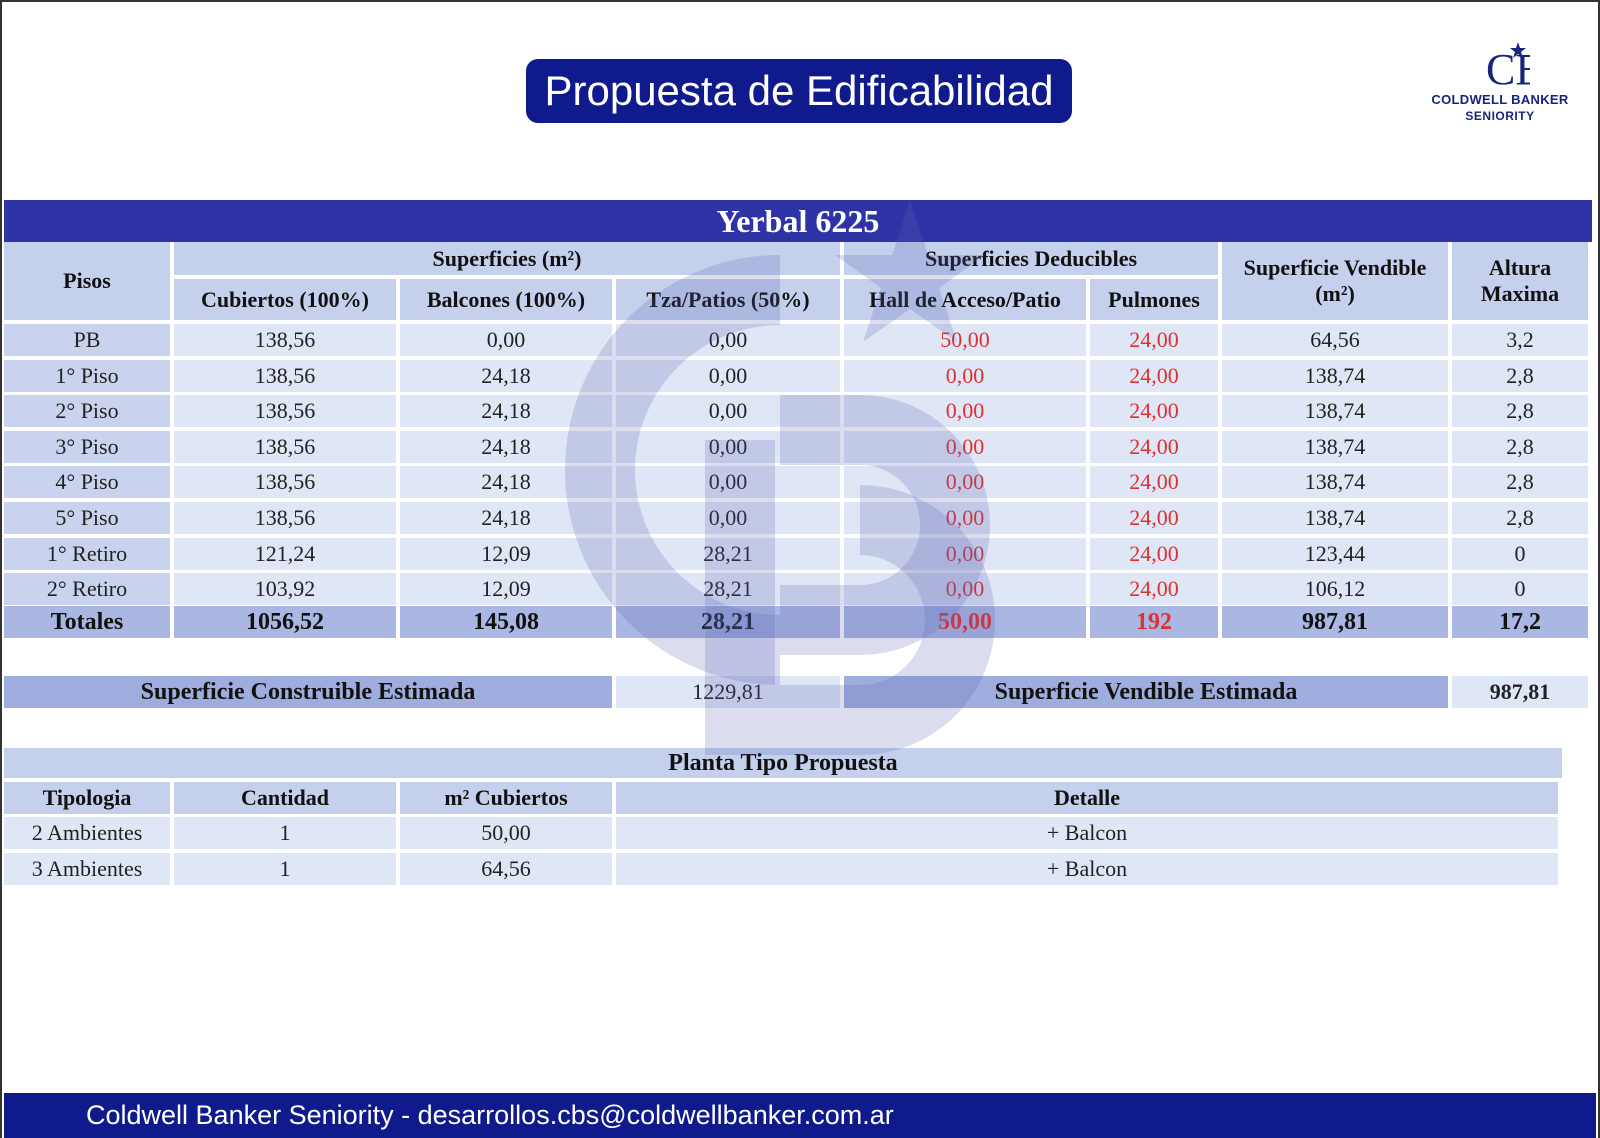 The image size is (1600, 1138). Describe the element at coordinates (1335, 589) in the screenshot. I see `table-cell-vendible: 106,12` at that location.